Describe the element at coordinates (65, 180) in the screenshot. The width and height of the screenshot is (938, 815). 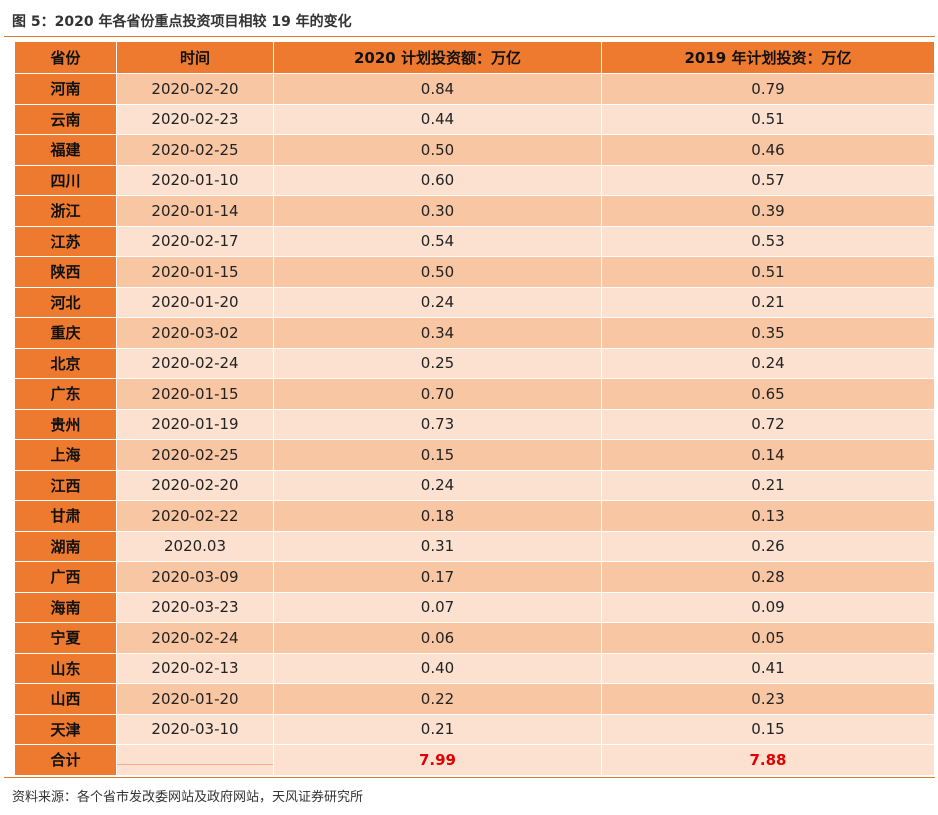
I see `province-cell: 四川` at that location.